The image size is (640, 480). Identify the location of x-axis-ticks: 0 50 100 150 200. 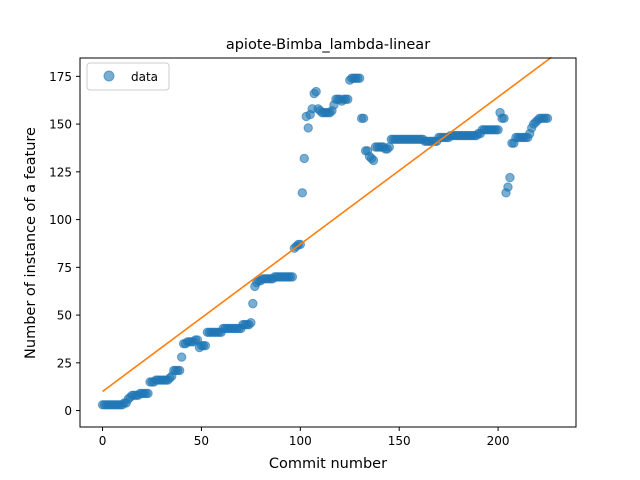
(304, 437).